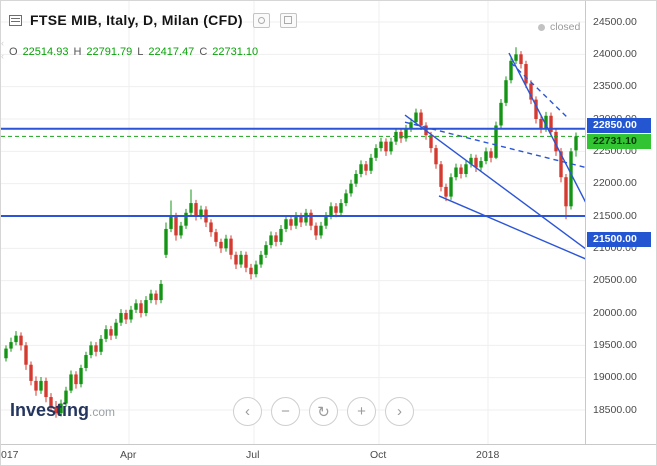  Describe the element at coordinates (77, 52) in the screenshot. I see `high-label: H` at that location.